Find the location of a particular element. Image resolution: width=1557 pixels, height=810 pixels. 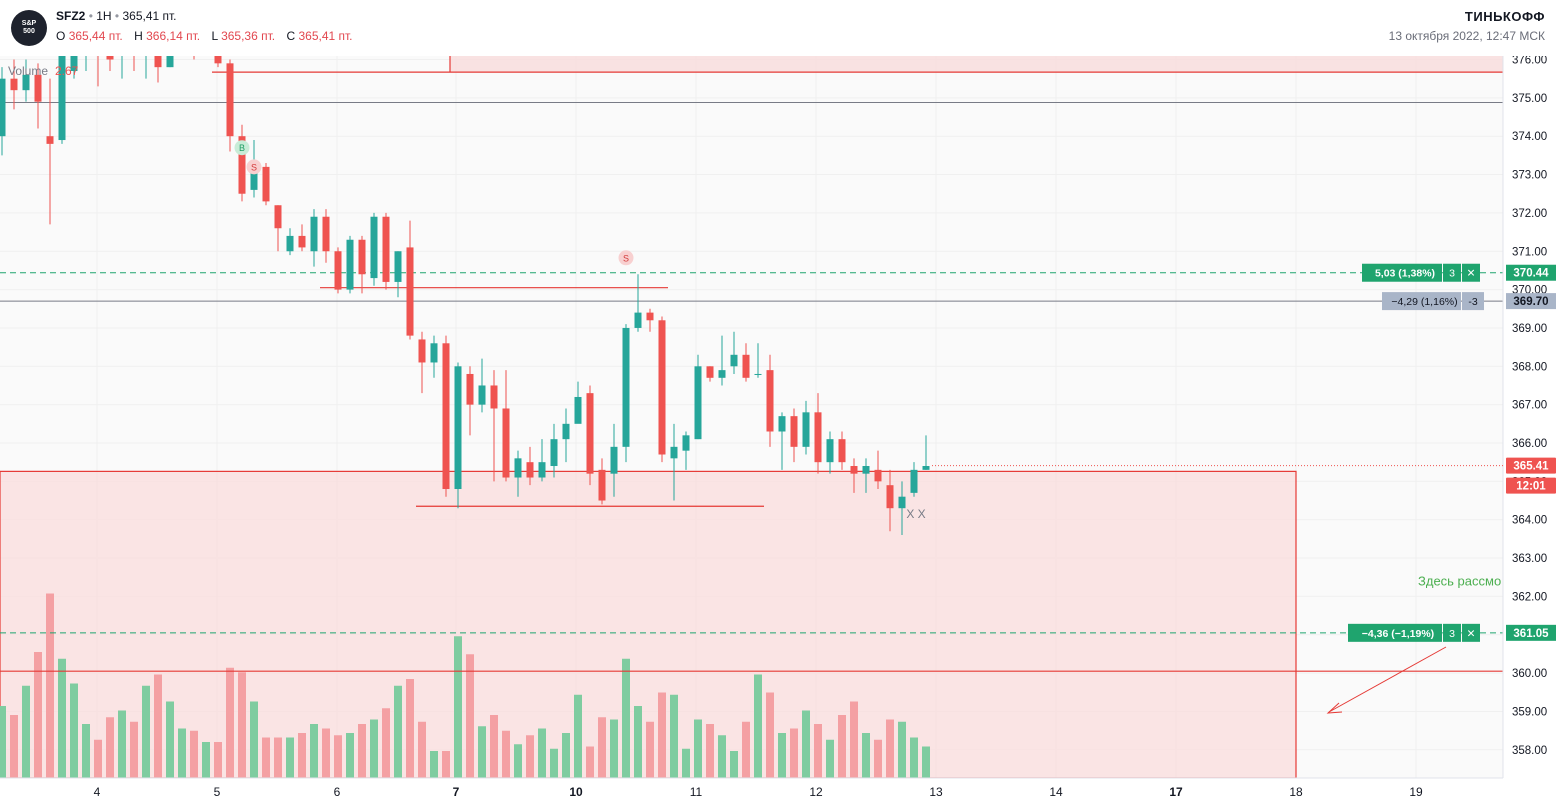

header-datetime: 13 октября 2022, 12:47 МСК is located at coordinates (1466, 36).